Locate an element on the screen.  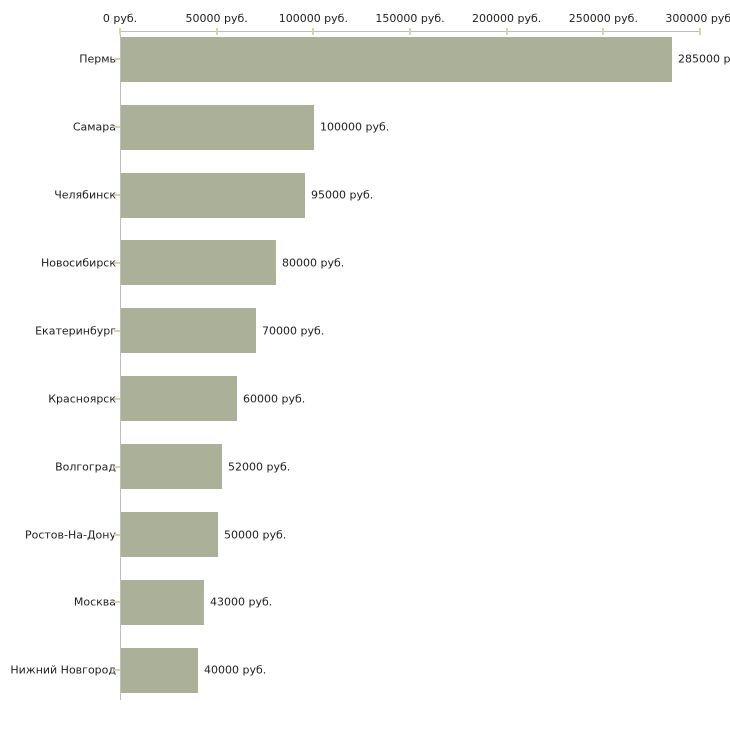
category-label: Новосибирск is located at coordinates (78, 263).